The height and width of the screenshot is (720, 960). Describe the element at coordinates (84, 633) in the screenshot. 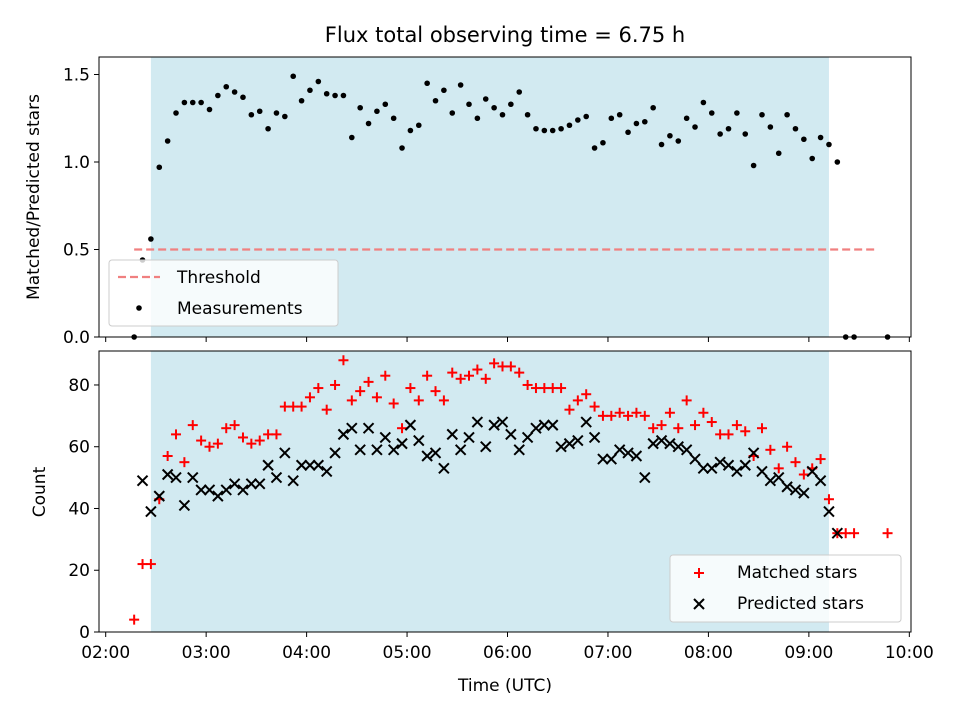

I see `y-tick-label: 0` at that location.